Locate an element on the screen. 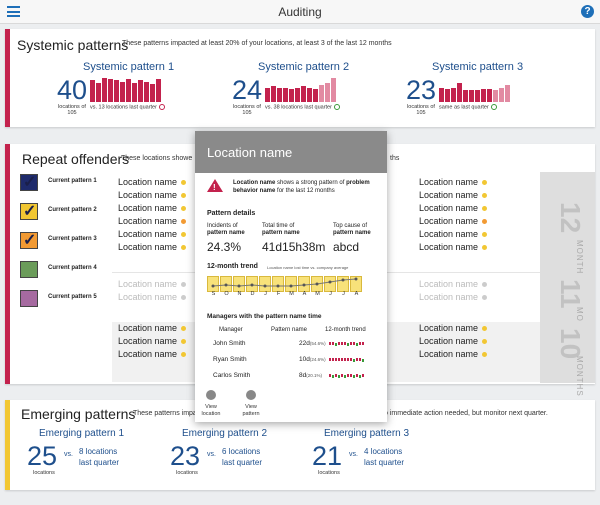 The image size is (600, 505). systemic-pattern-name: Systemic pattern 3 is located at coordinates (478, 67).